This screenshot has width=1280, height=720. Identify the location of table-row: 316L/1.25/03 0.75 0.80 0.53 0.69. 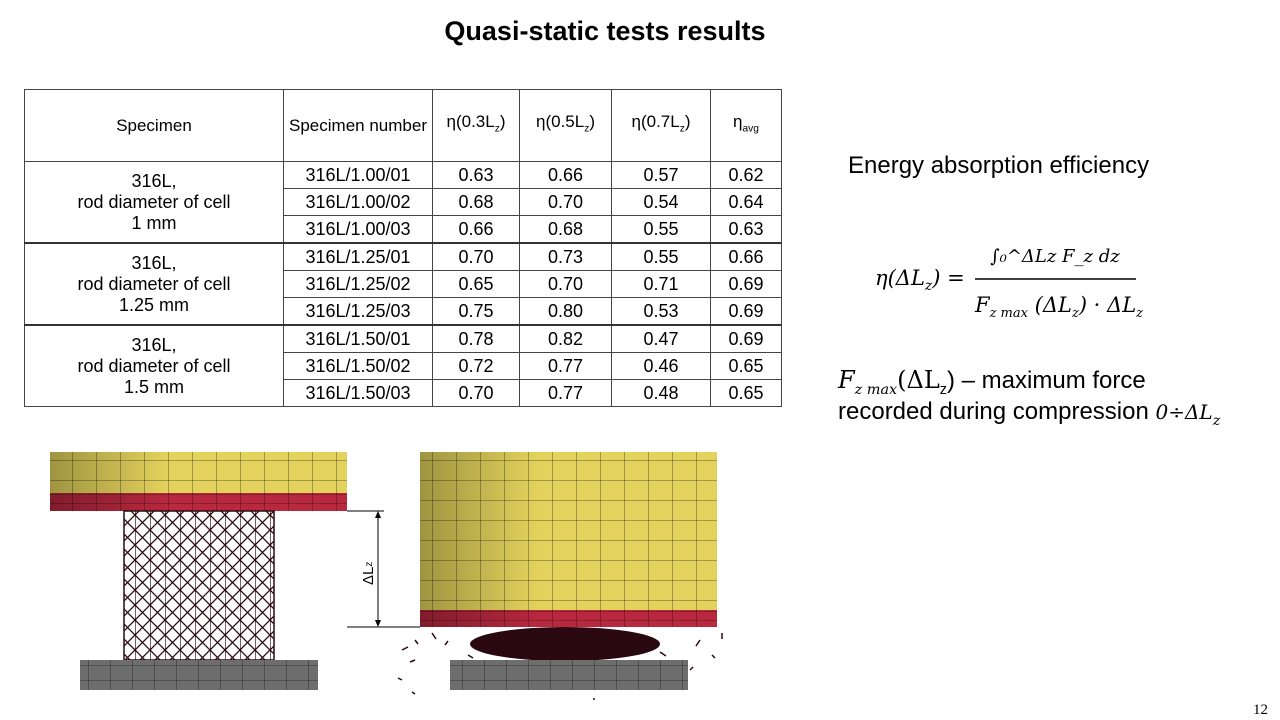
(403, 311).